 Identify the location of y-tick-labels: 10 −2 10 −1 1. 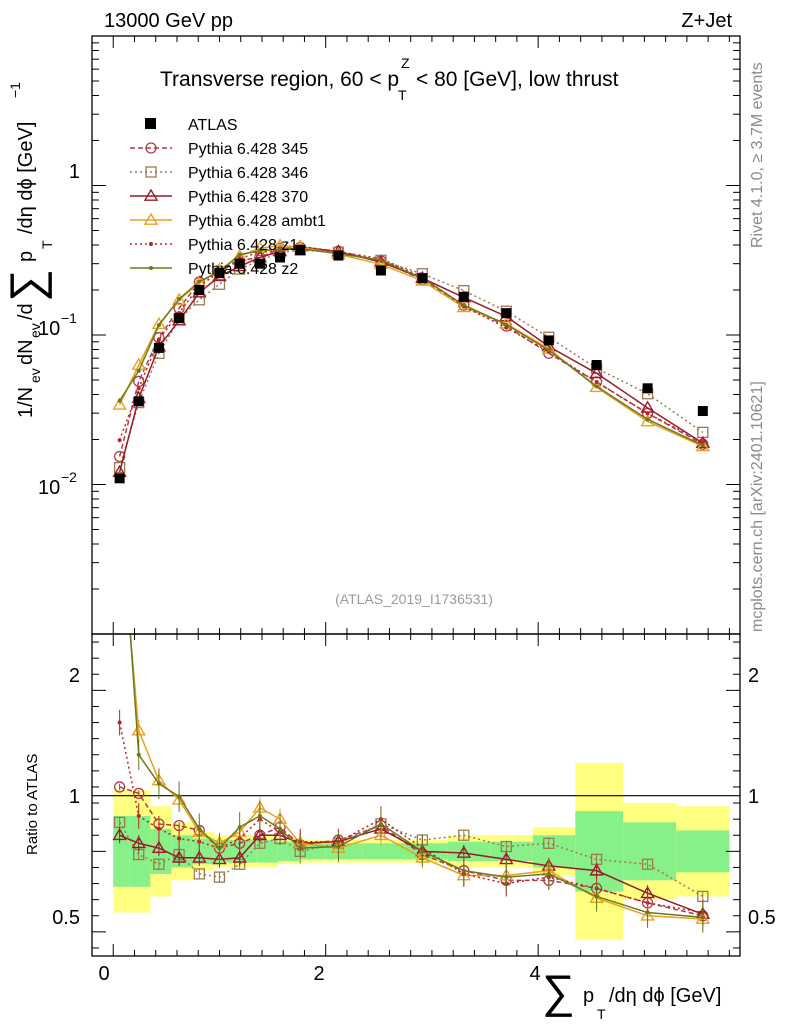
(59, 330).